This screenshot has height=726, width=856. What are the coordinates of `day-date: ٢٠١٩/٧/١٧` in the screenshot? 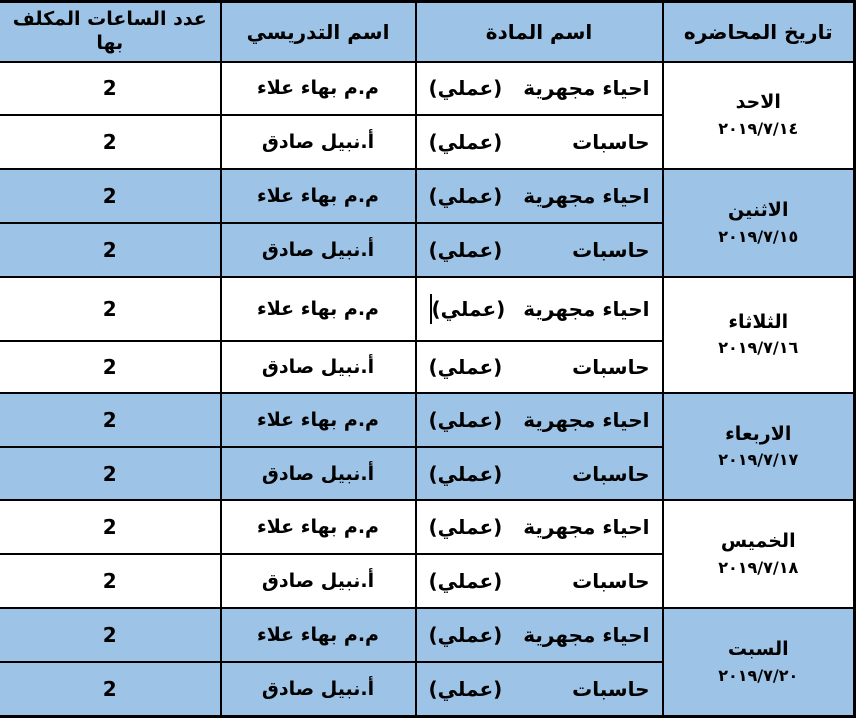 It's located at (758, 460).